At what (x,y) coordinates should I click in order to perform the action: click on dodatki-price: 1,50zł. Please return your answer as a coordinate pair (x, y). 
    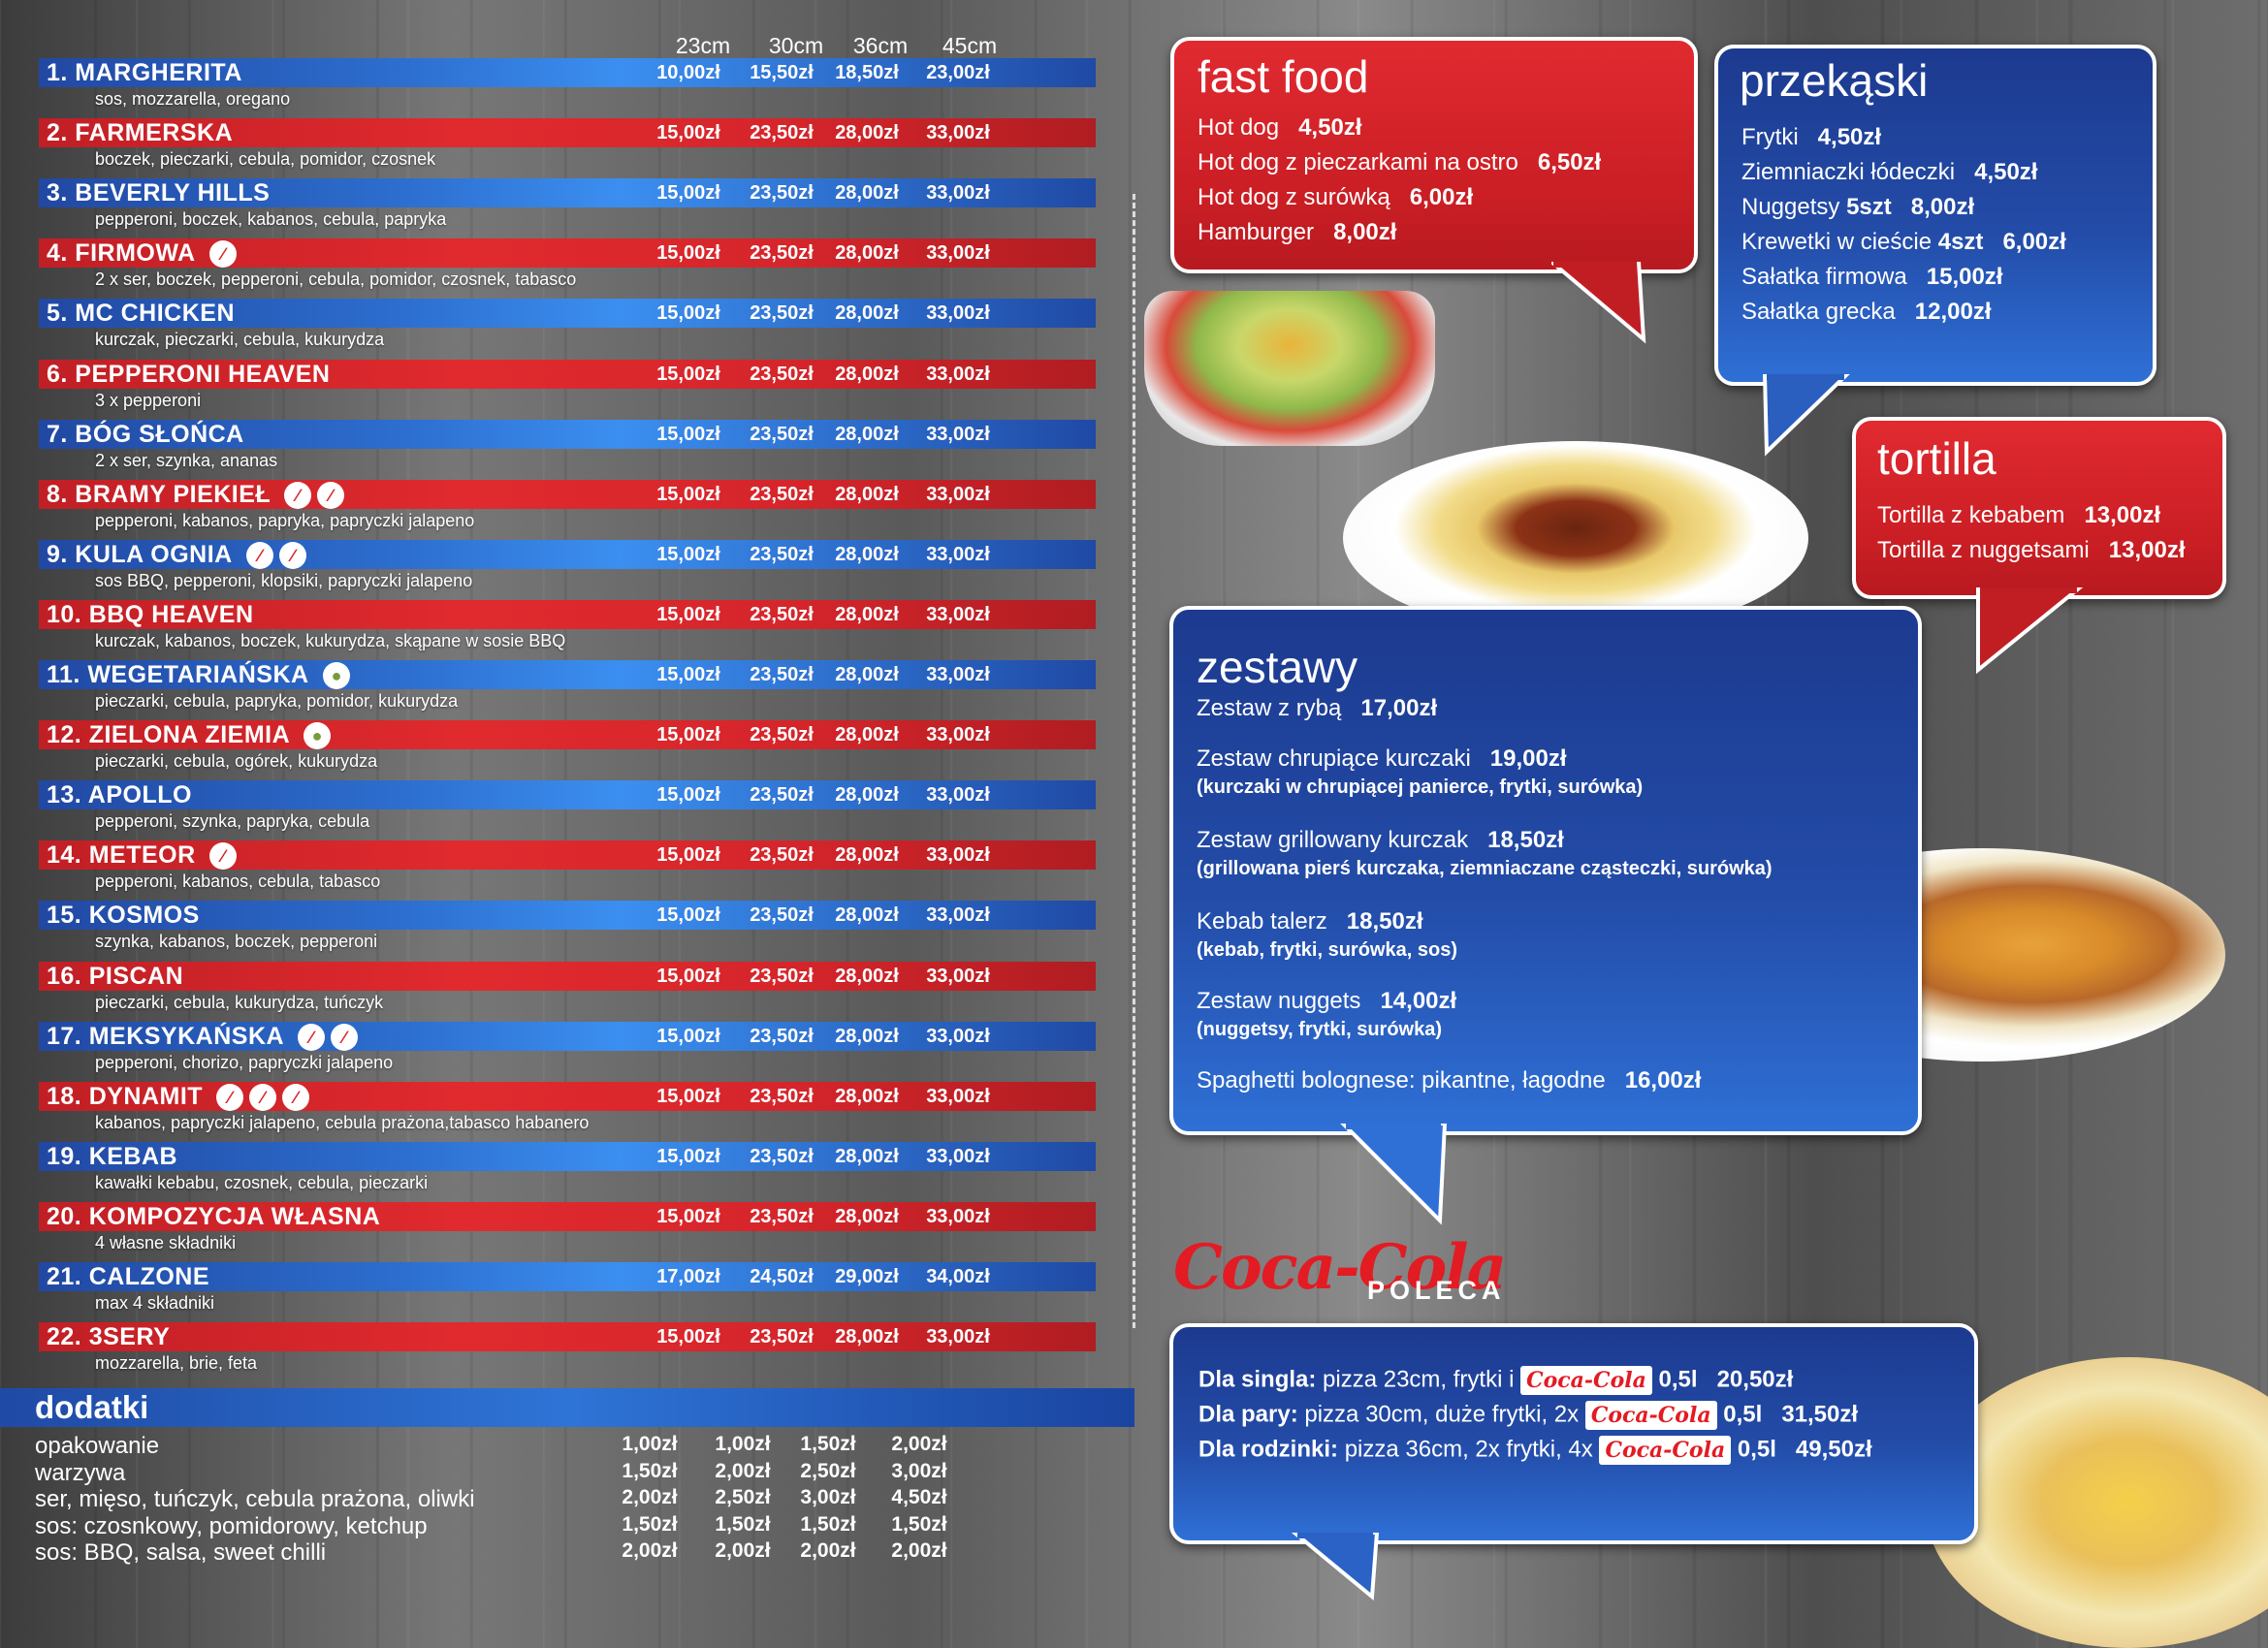
    Looking at the image, I should click on (650, 1470).